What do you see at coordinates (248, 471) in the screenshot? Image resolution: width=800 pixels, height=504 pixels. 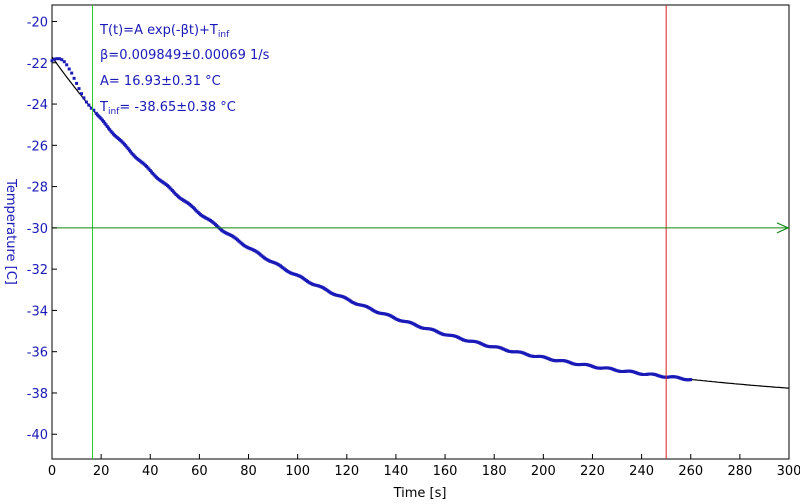 I see `x-tick-label: 80` at bounding box center [248, 471].